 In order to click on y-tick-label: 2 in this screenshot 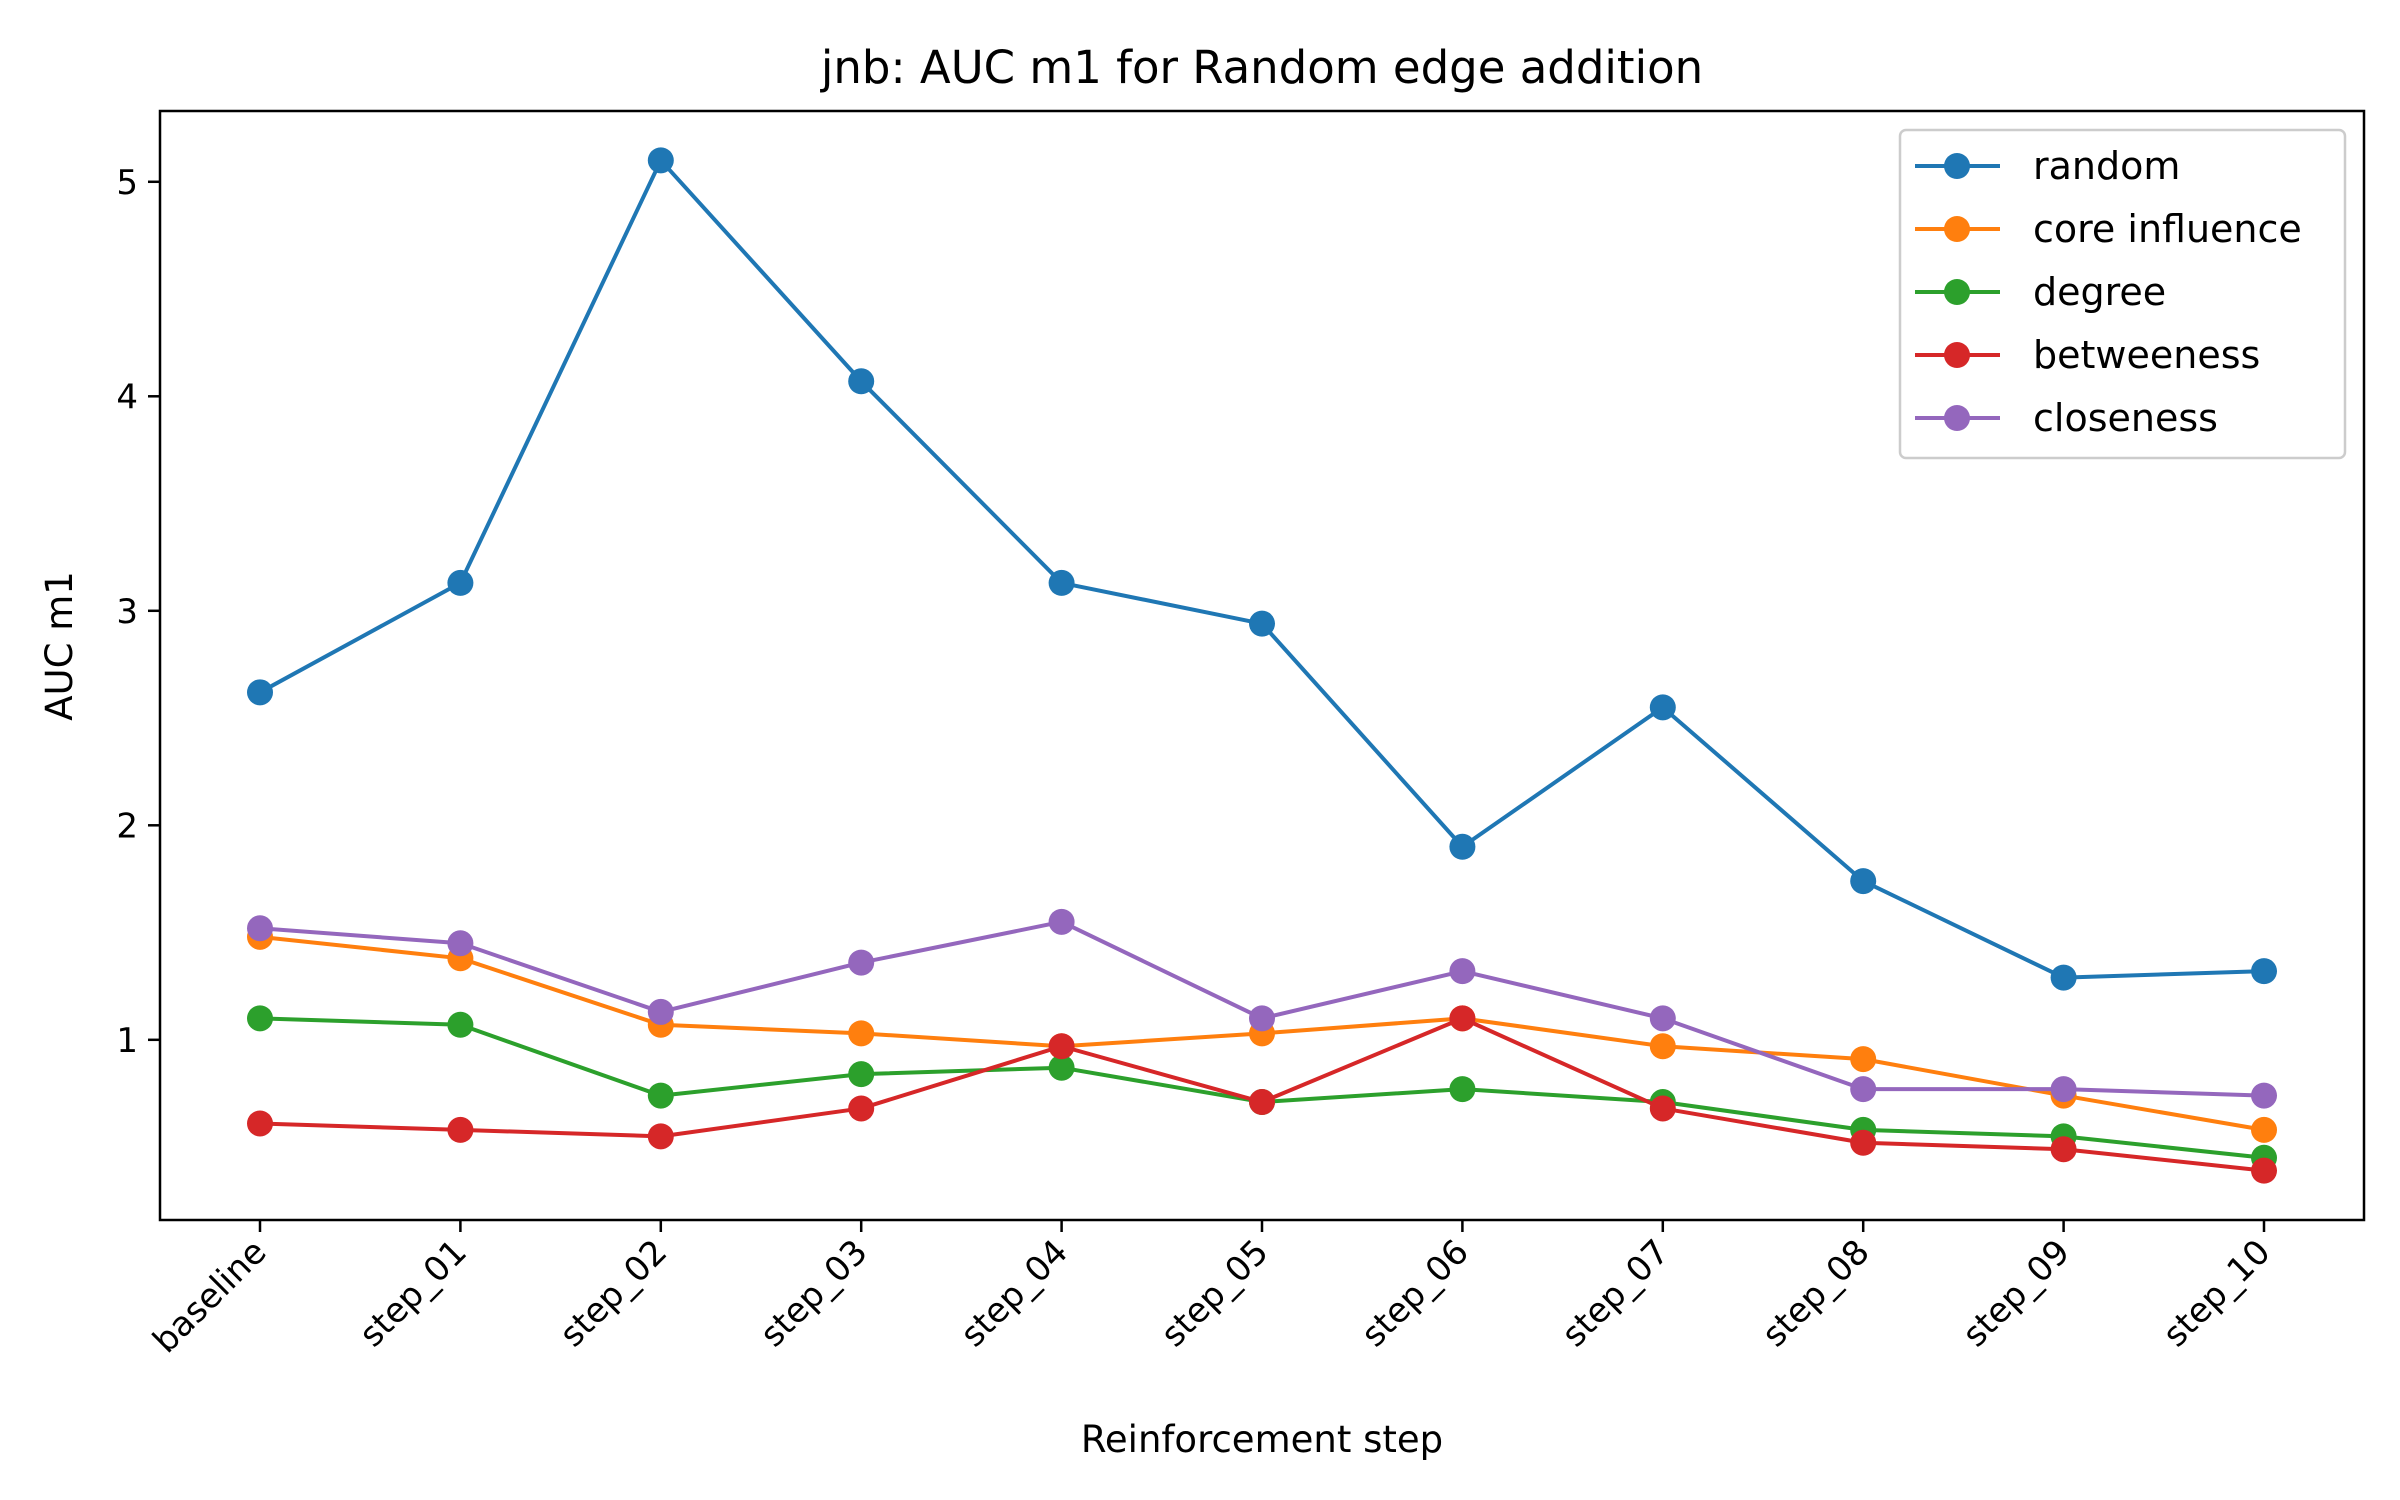, I will do `click(127, 826)`.